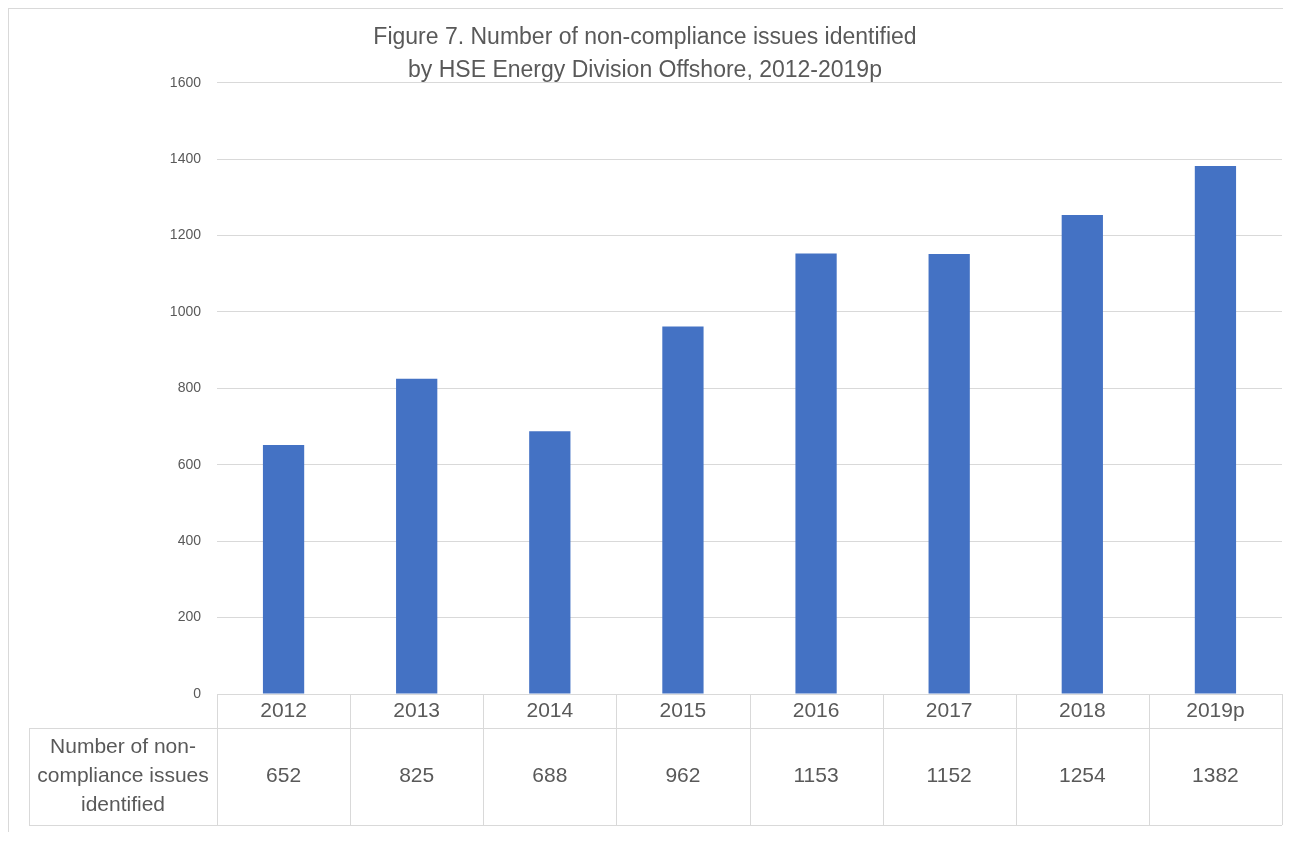 This screenshot has height=841, width=1291. Describe the element at coordinates (189, 616) in the screenshot. I see `y-tick-label: 200` at that location.